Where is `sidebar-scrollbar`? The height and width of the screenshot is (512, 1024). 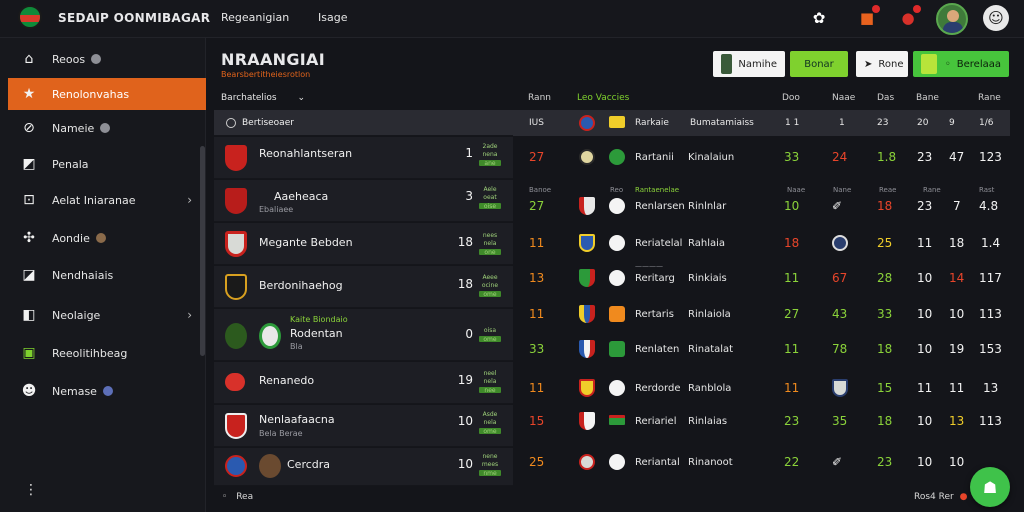
sidebar-scrollbar is located at coordinates (202, 251).